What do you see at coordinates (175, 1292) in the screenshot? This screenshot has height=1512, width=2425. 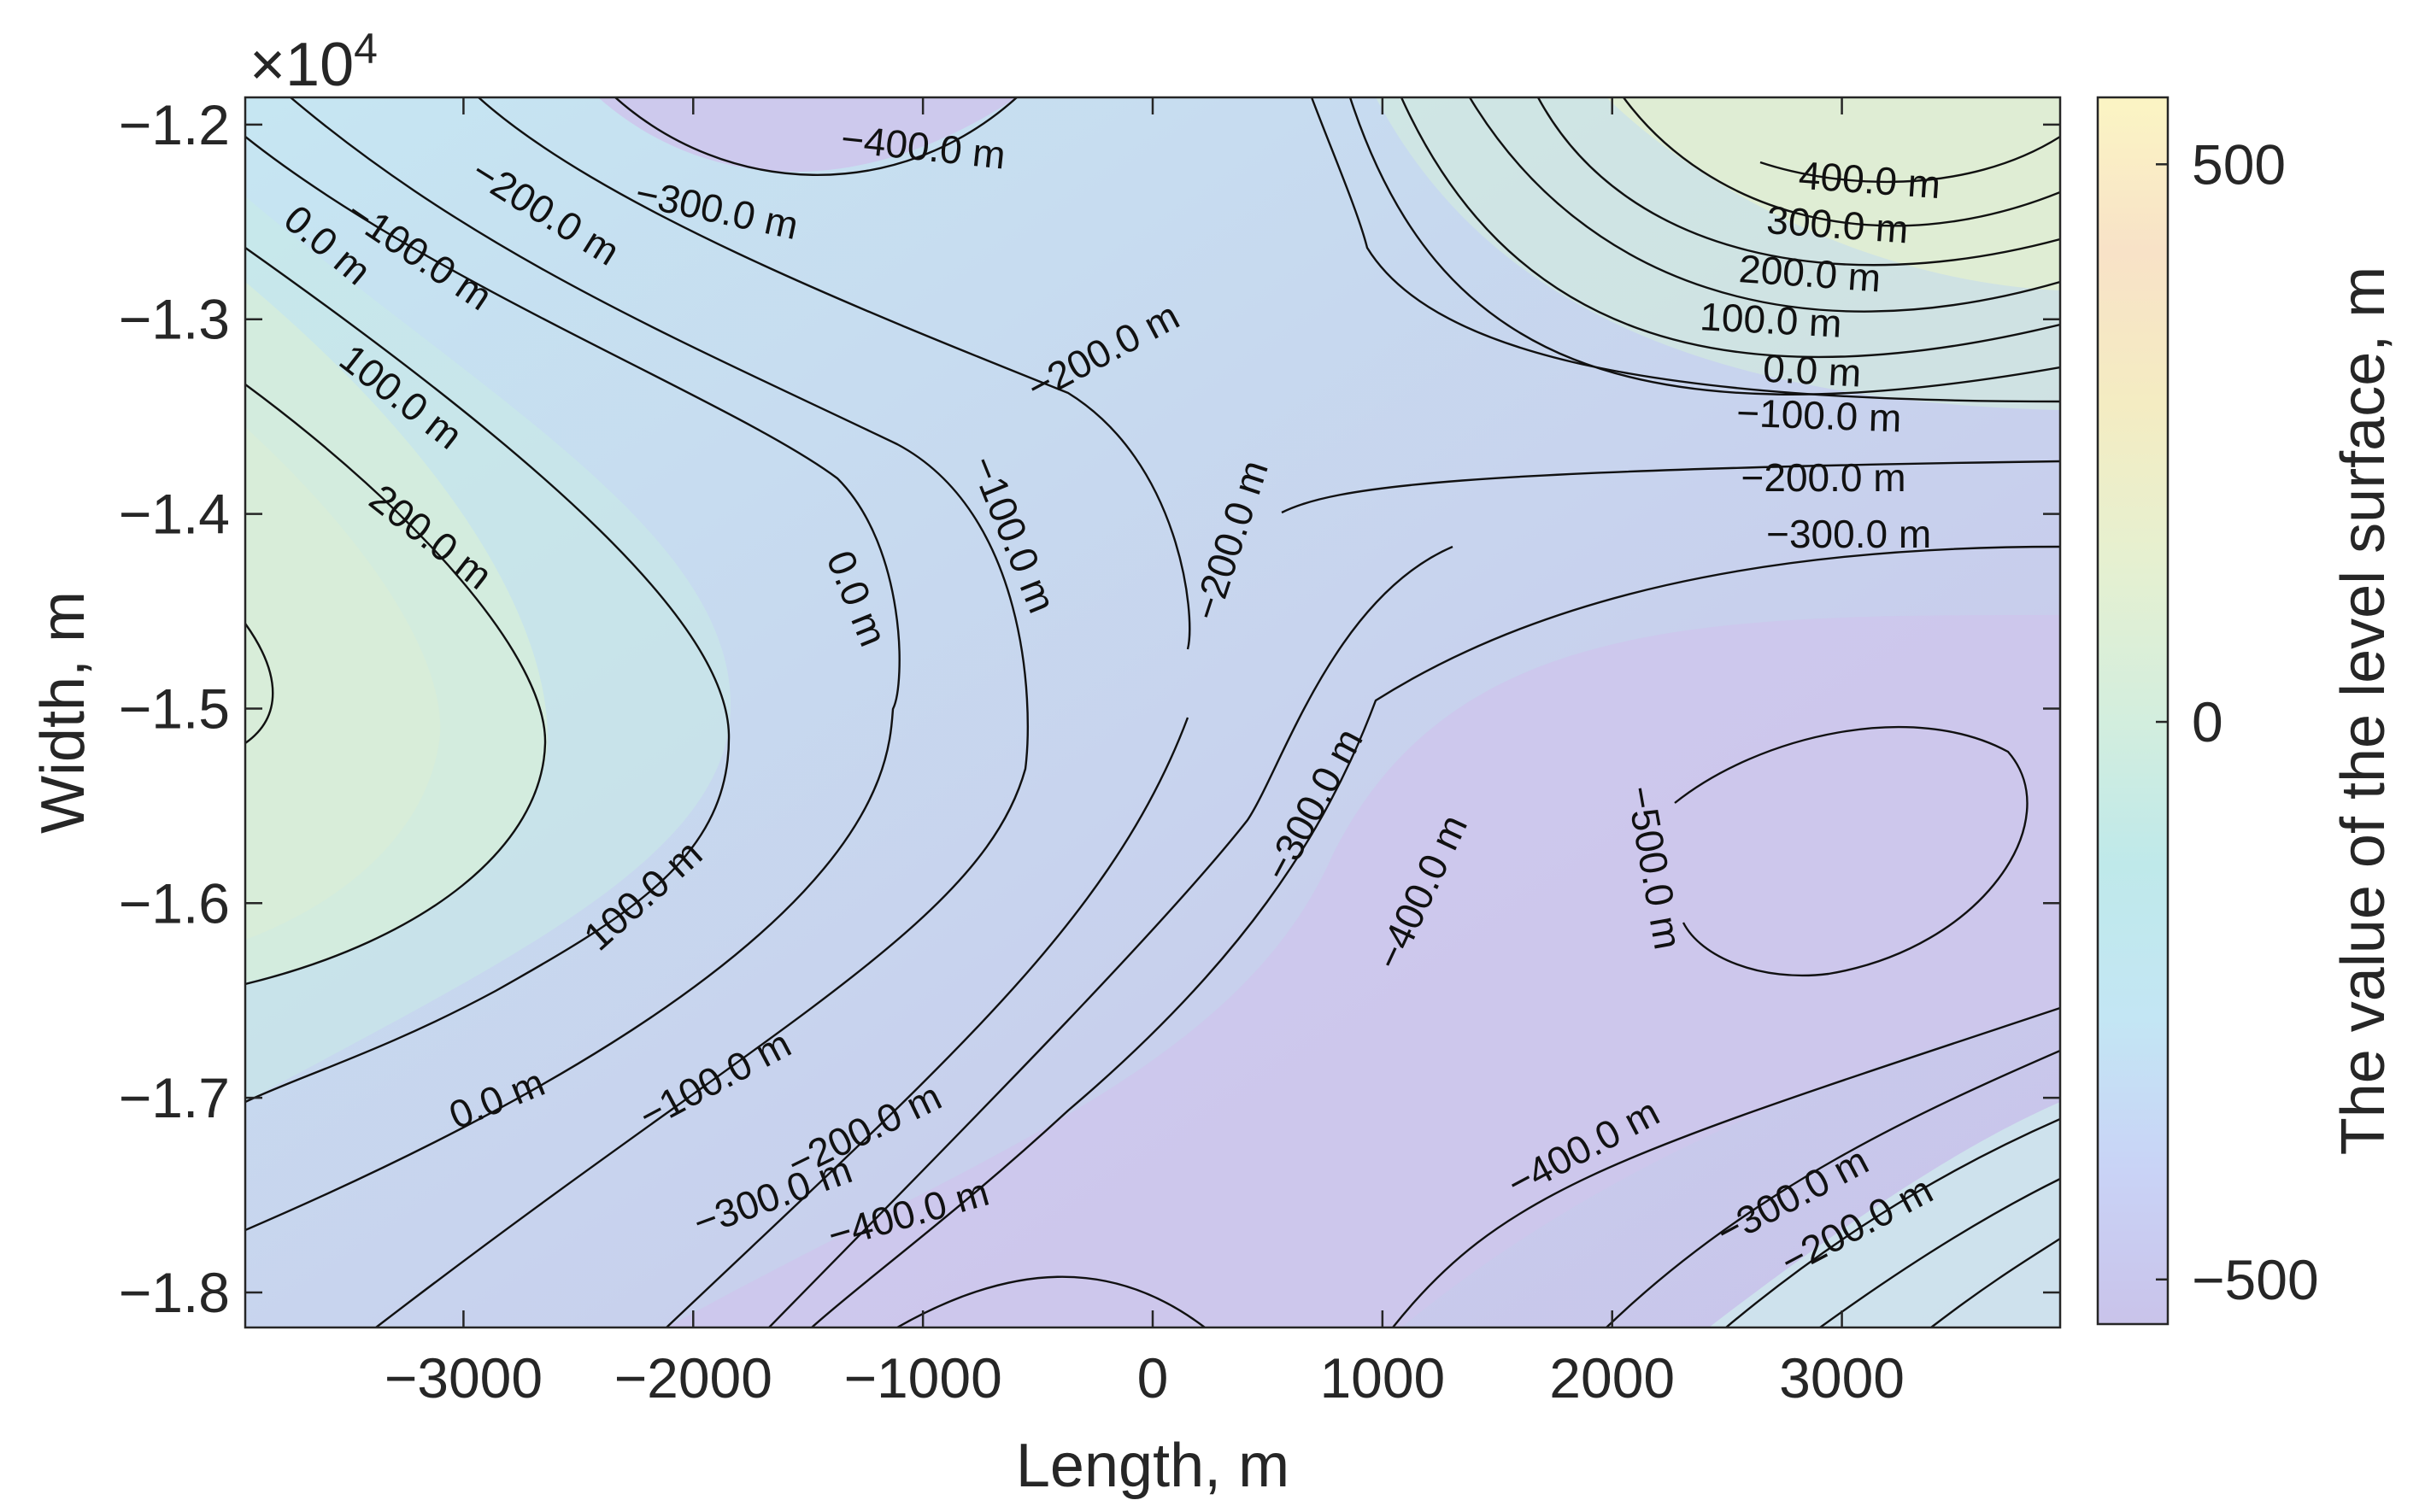 I see `y-tick-label: −1.8` at bounding box center [175, 1292].